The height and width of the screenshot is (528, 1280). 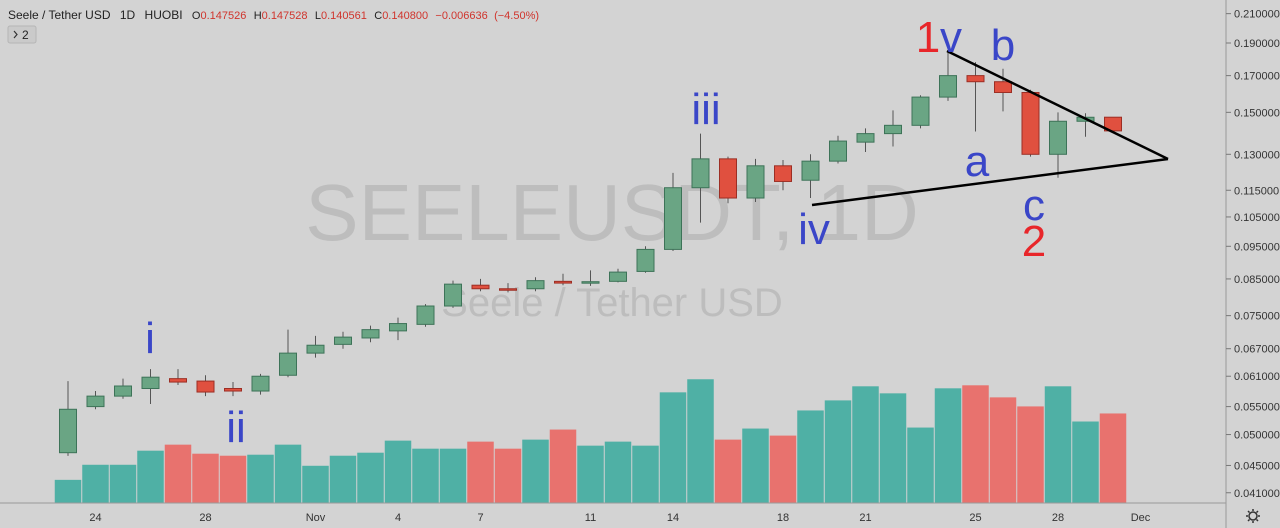 I want to click on close-prefix: C, so click(x=378, y=16).